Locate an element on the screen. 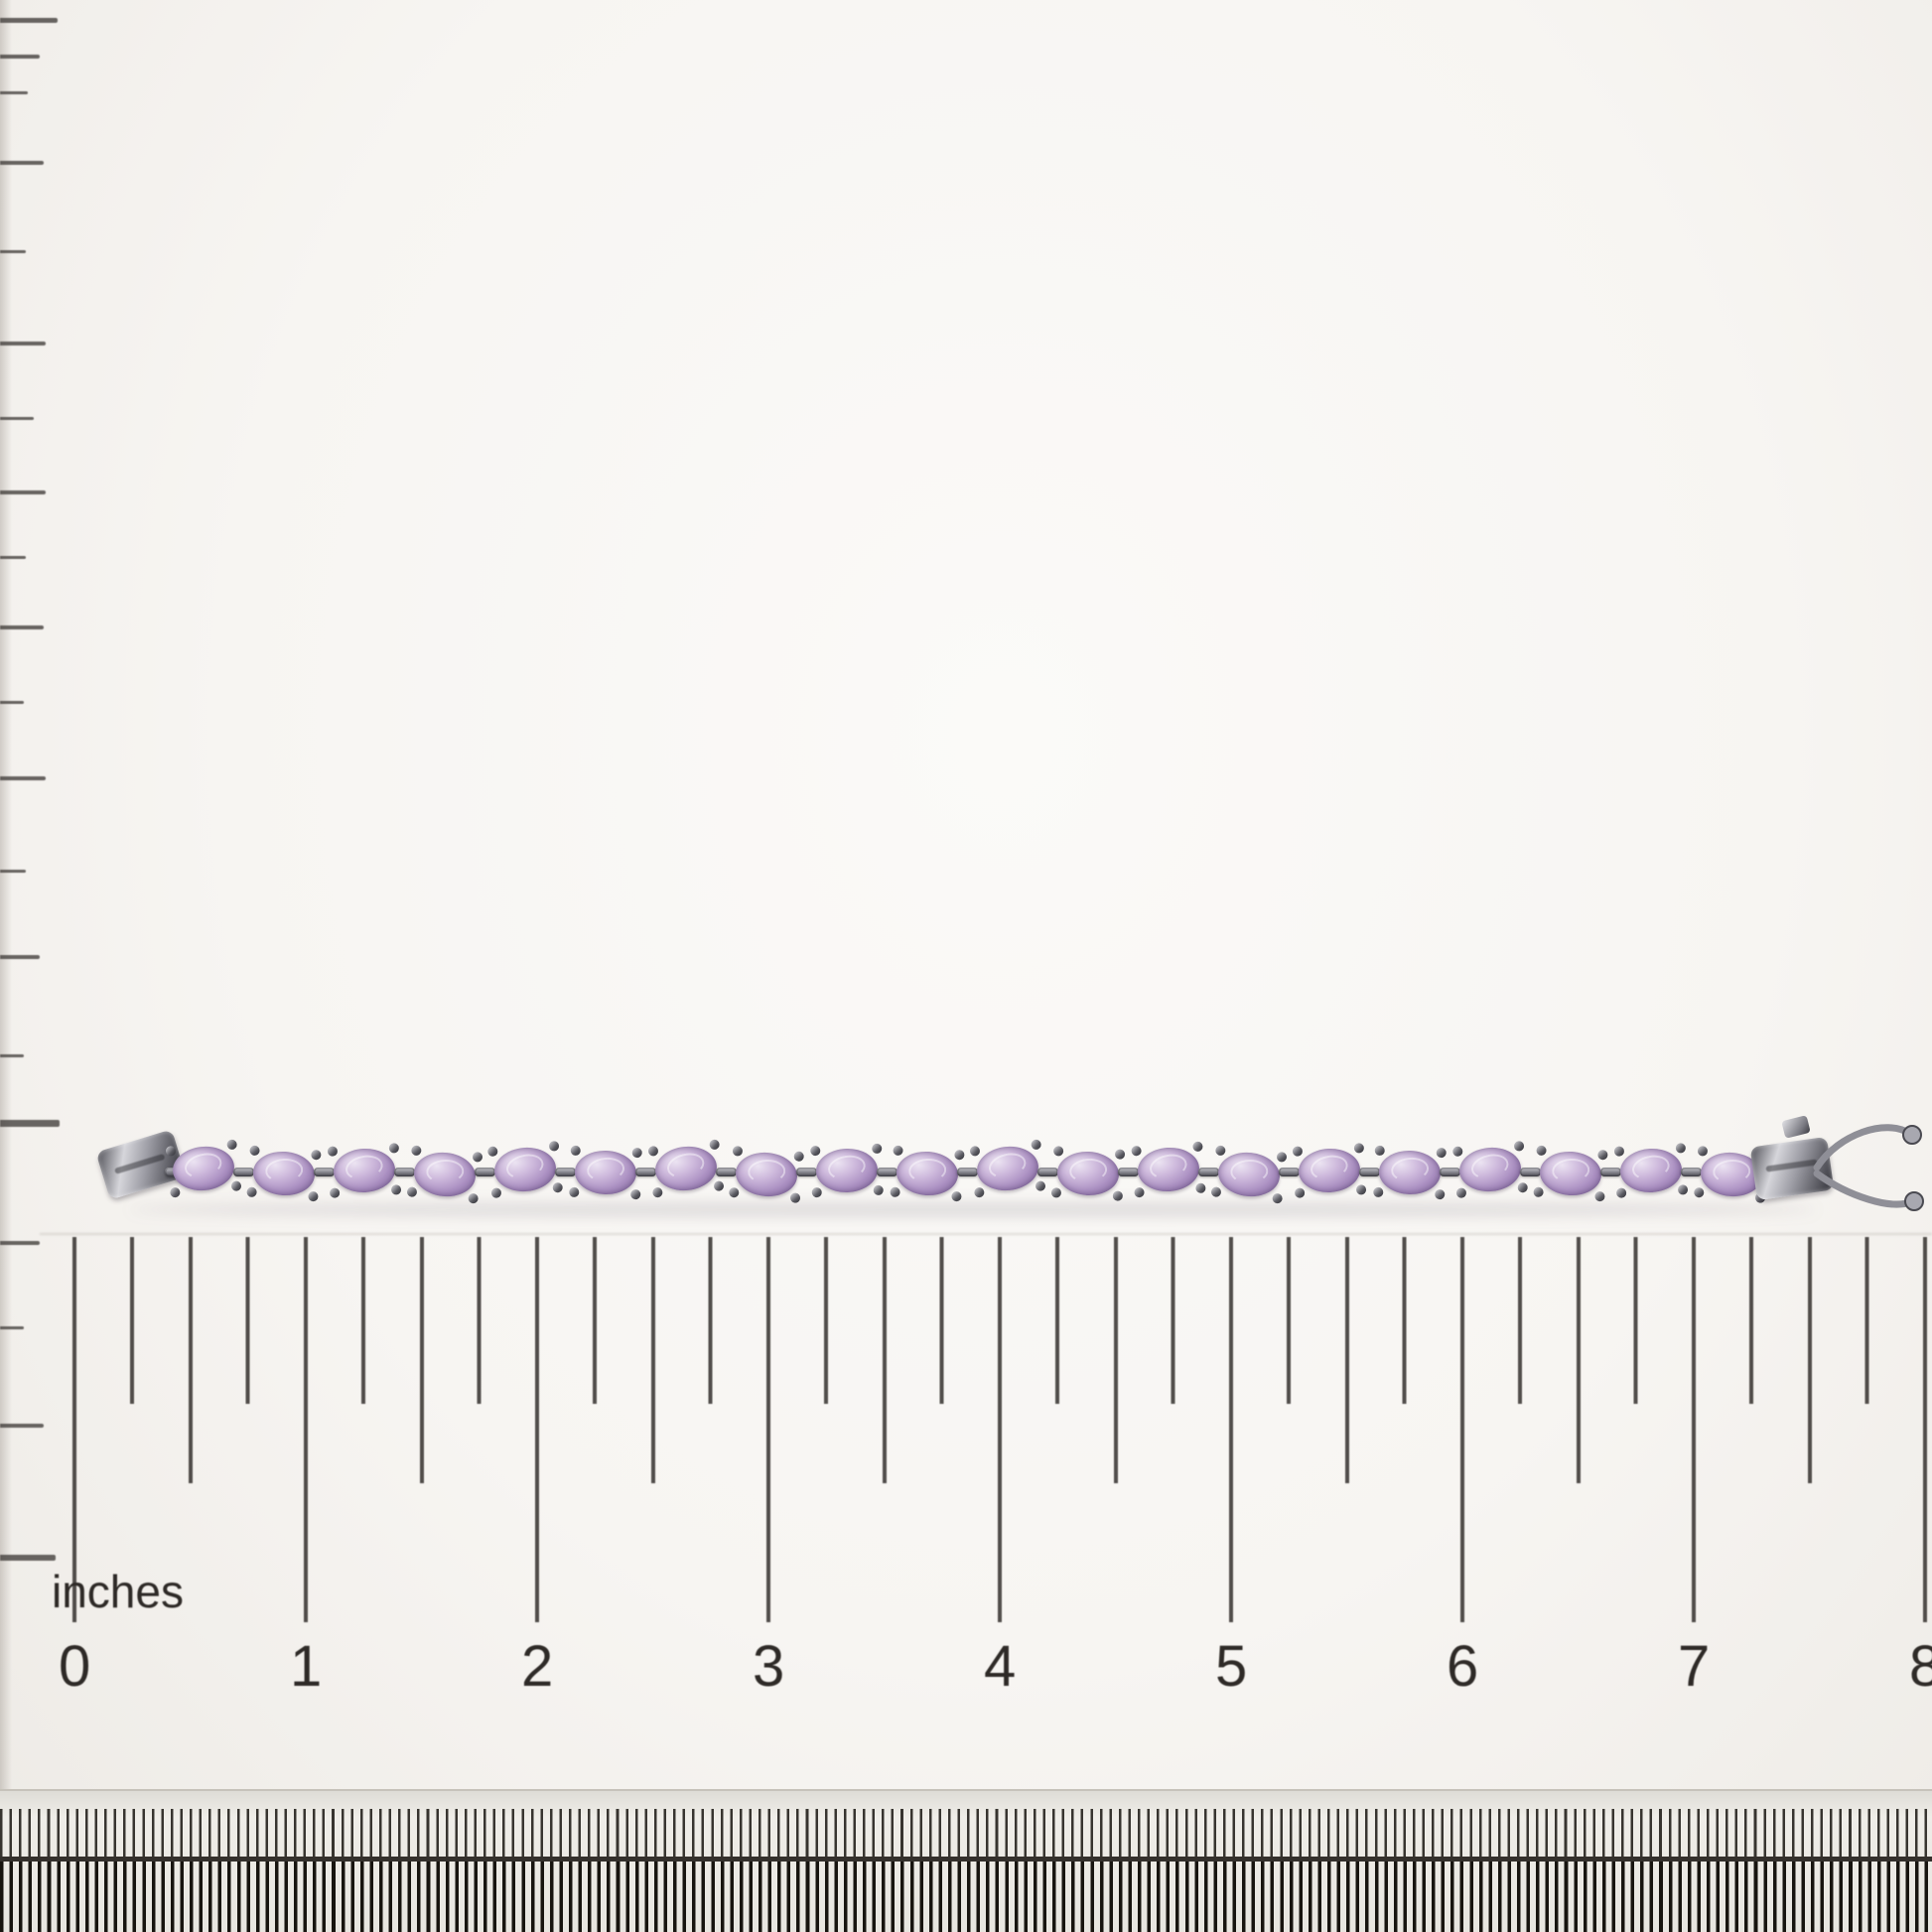 This screenshot has width=1932, height=1932. inch-number: 7 is located at coordinates (1695, 1666).